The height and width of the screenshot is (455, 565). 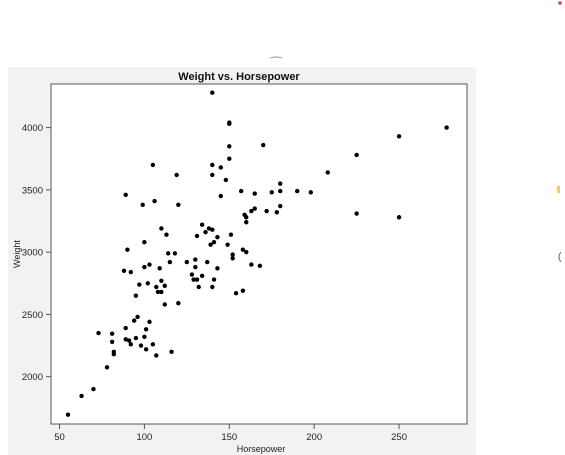 What do you see at coordinates (32, 128) in the screenshot?
I see `y-tick-label: 4000` at bounding box center [32, 128].